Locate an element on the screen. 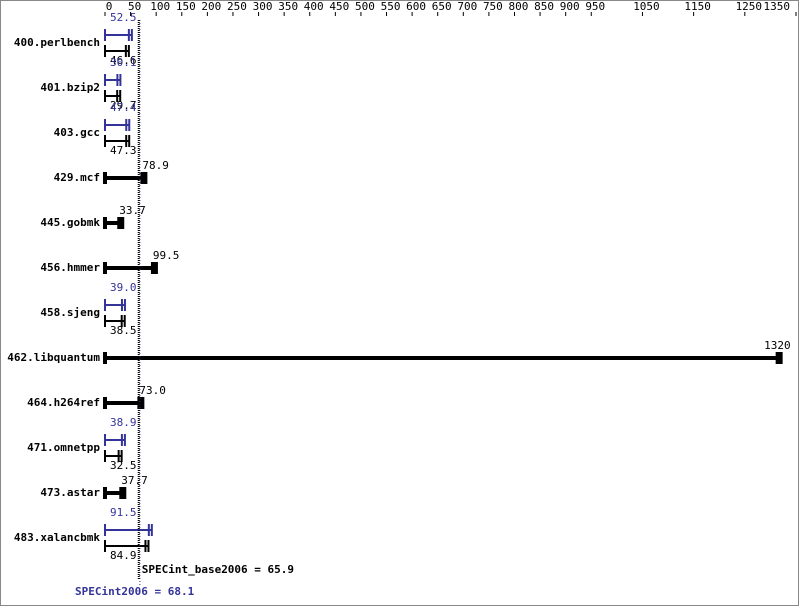 The image size is (799, 606). value-label: 39.0 is located at coordinates (123, 287).